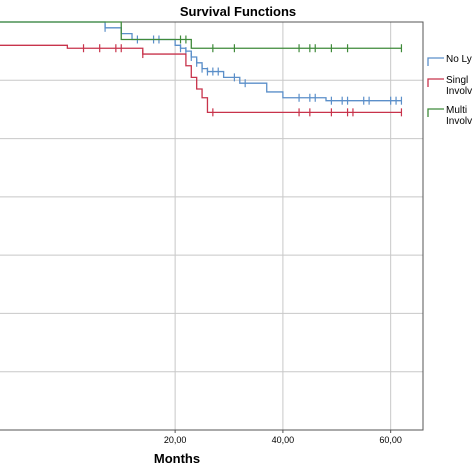 The width and height of the screenshot is (474, 474). Describe the element at coordinates (238, 11) in the screenshot. I see `chart-title: Survival Functions` at that location.